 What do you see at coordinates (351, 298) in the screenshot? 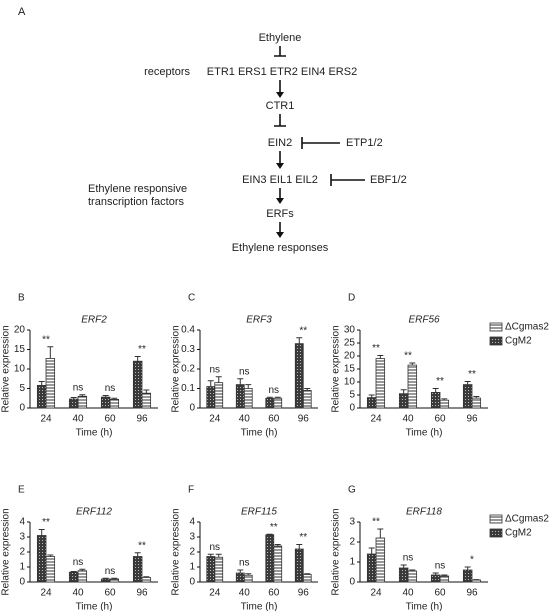
I see `panel-label: D` at bounding box center [351, 298].